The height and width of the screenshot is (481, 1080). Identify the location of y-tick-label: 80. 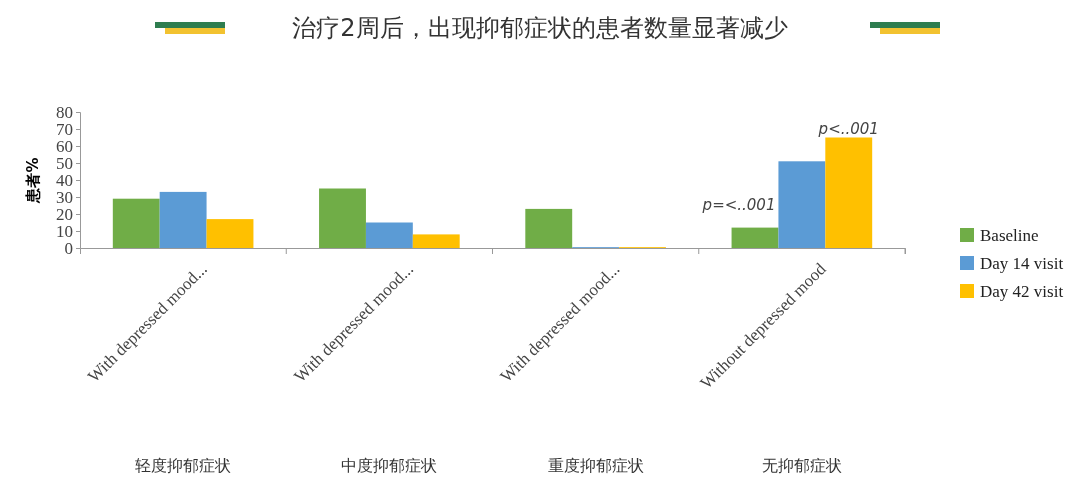
(64, 112).